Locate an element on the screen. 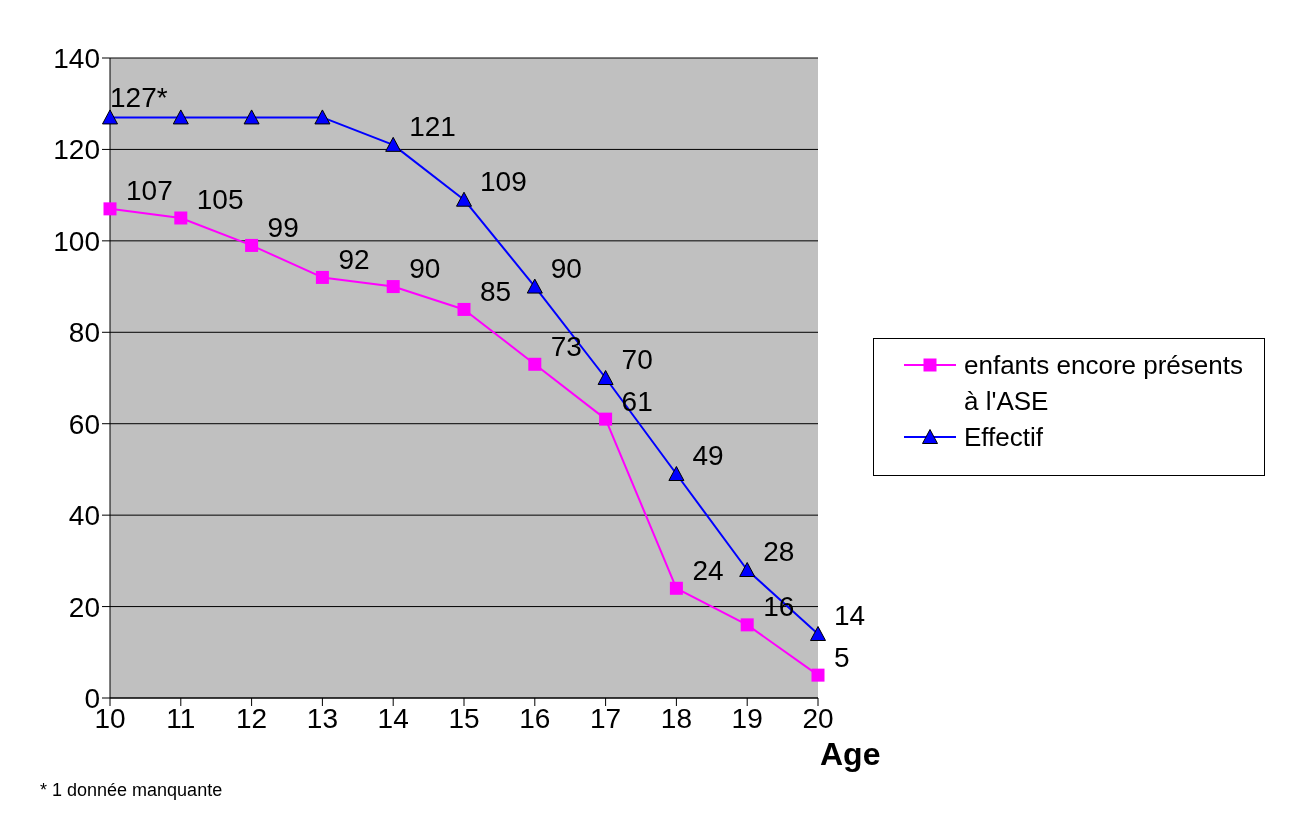 The width and height of the screenshot is (1296, 818). x-tick-label: 18 is located at coordinates (676, 718).